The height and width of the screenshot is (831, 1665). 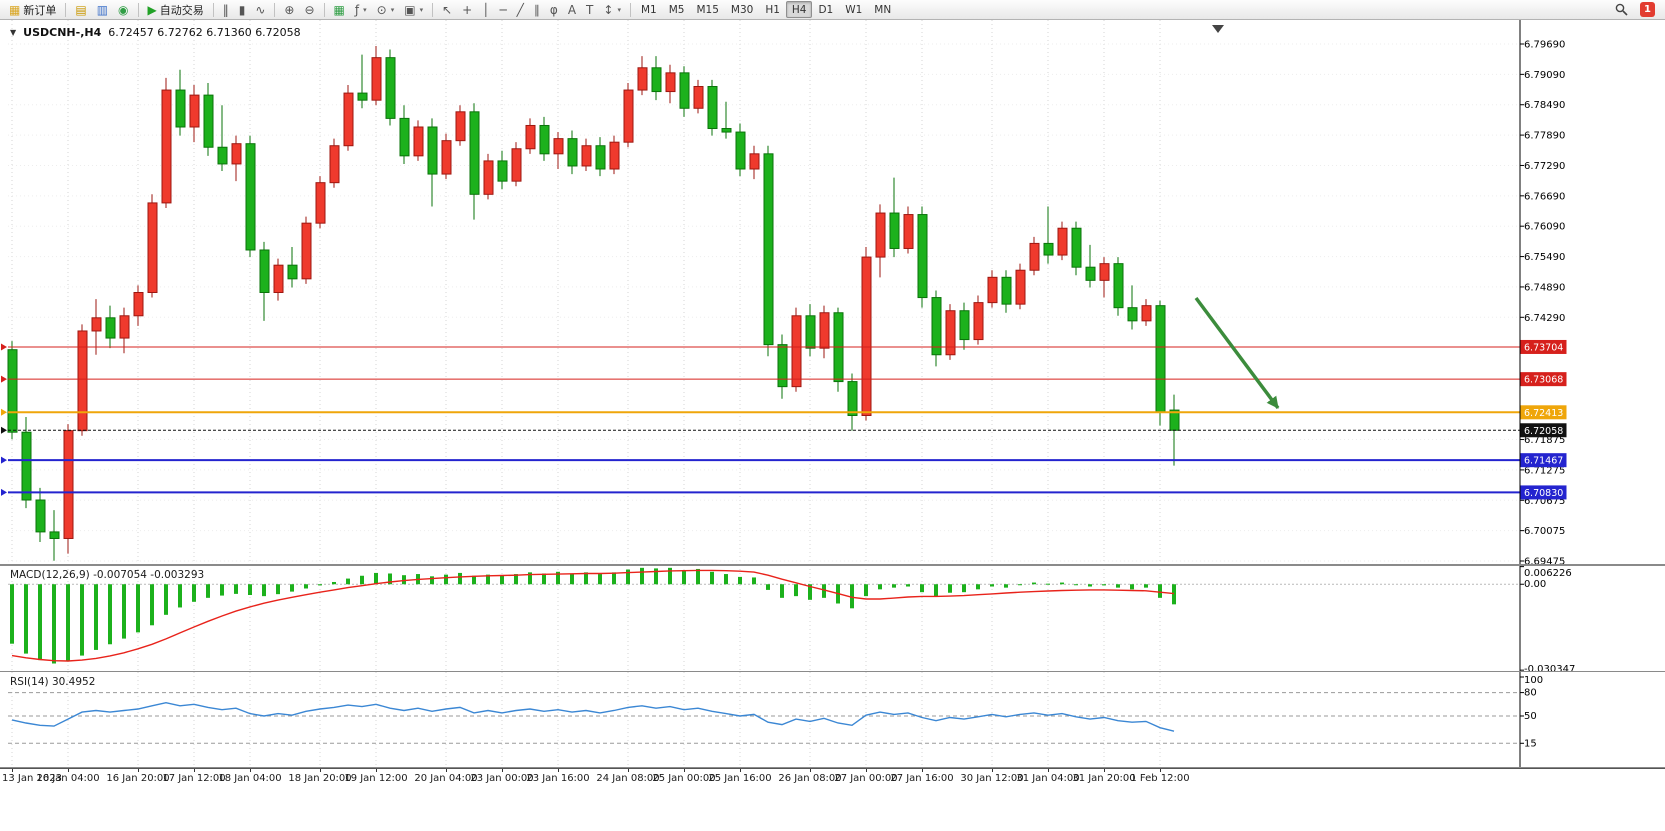 I want to click on indicators-button: ƒ ▾, so click(x=361, y=9).